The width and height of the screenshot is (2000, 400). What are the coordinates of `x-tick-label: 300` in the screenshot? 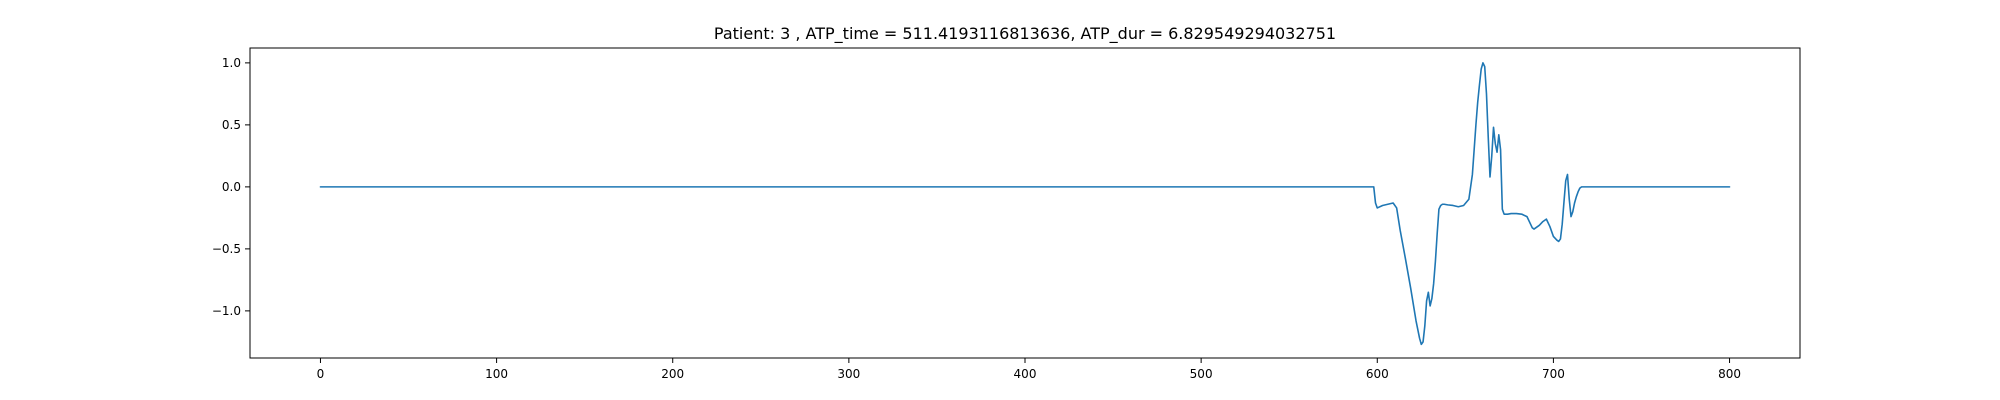 It's located at (848, 374).